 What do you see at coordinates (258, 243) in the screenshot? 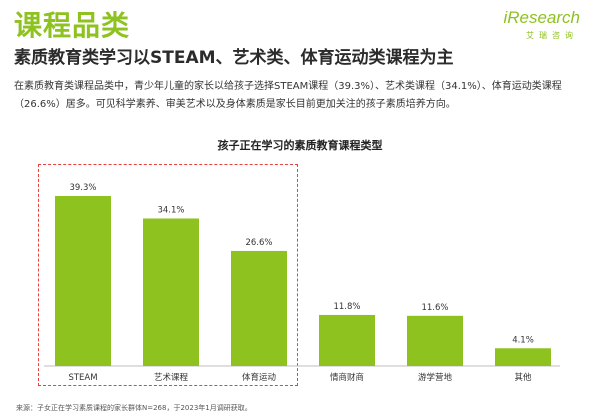
I see `bar-value-label: 26.6%` at bounding box center [258, 243].